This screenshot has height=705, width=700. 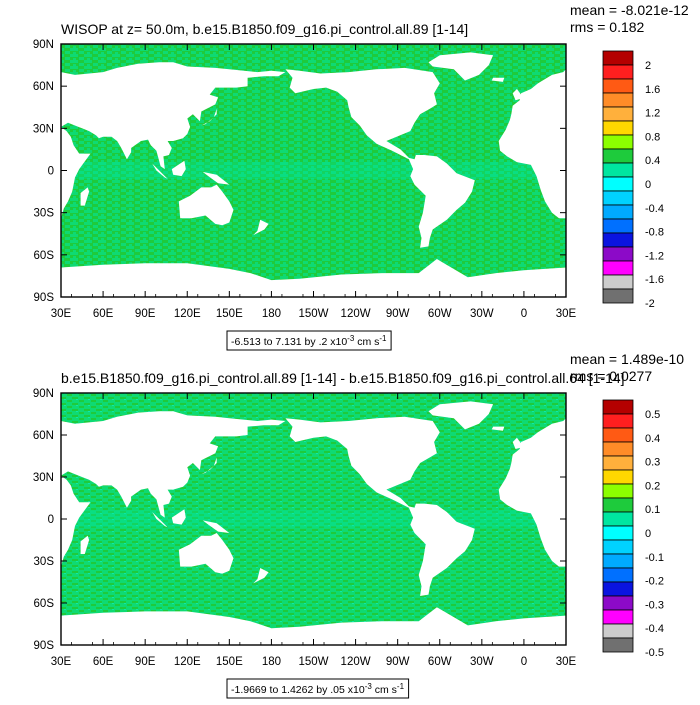 I want to click on mean-label: mean = 1.489e-10, so click(x=627, y=359).